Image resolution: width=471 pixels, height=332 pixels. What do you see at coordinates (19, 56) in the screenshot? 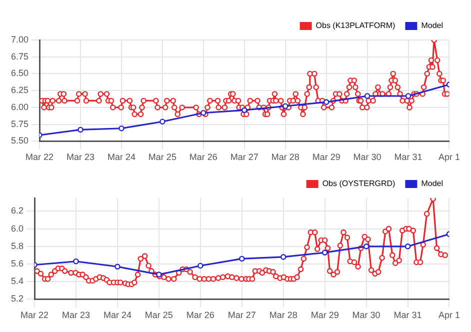
I see `y-tick-label: 6.75` at bounding box center [19, 56].